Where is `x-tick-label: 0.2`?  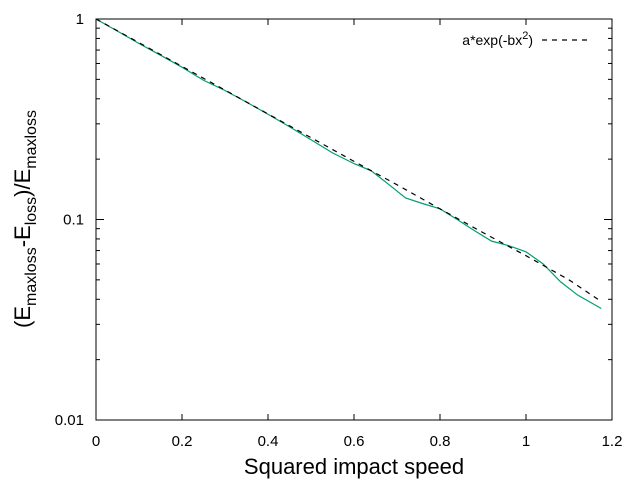
x-tick-label: 0.2 is located at coordinates (182, 441).